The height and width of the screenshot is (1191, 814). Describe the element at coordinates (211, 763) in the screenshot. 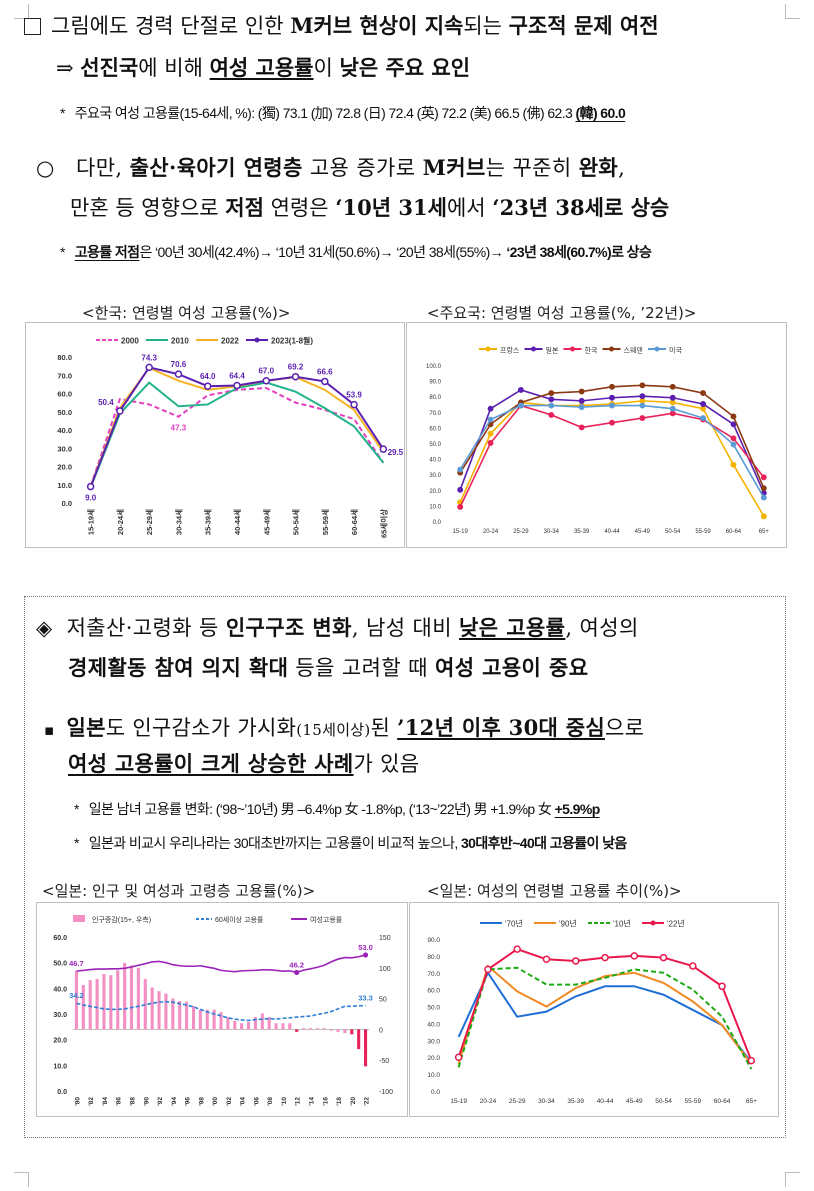

I see `text-bold-underline: 여성 고용률이 크게 상승한 사례` at that location.